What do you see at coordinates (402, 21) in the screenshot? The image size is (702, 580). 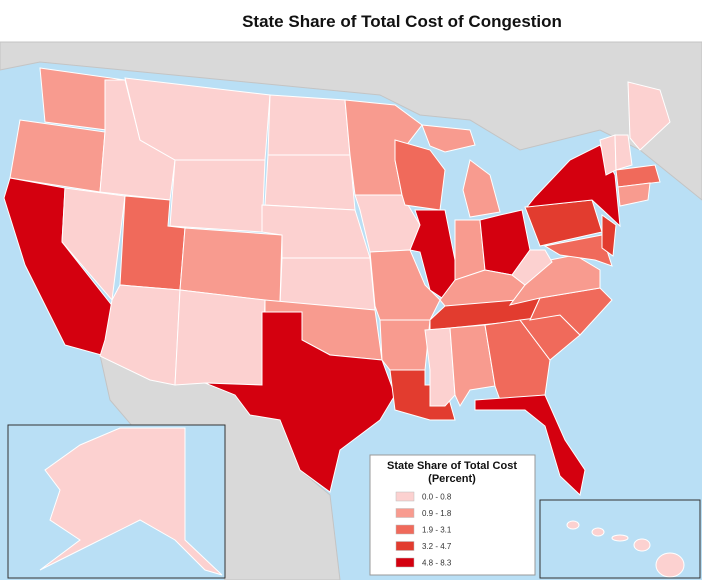 I see `map-title: State Share of Total Cost of Congestion` at bounding box center [402, 21].